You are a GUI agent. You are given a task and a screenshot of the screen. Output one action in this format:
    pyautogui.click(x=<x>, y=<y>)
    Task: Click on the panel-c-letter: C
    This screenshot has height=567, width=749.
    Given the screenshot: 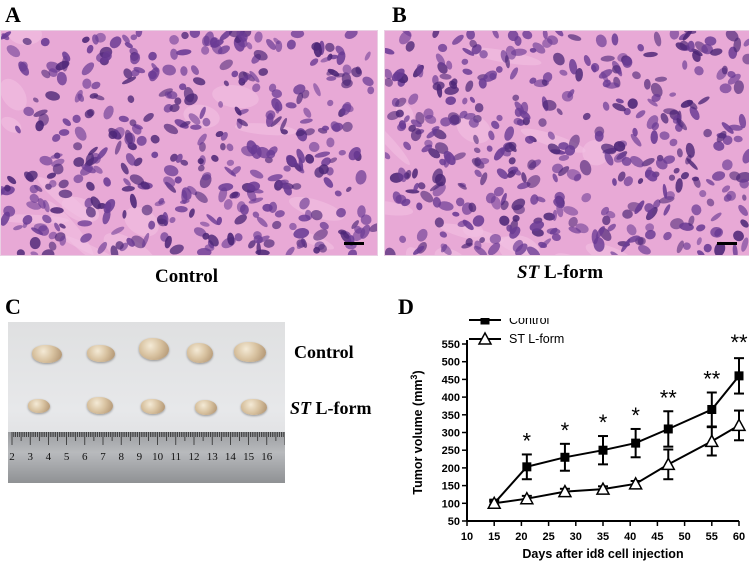 What is the action you would take?
    pyautogui.click(x=13, y=306)
    